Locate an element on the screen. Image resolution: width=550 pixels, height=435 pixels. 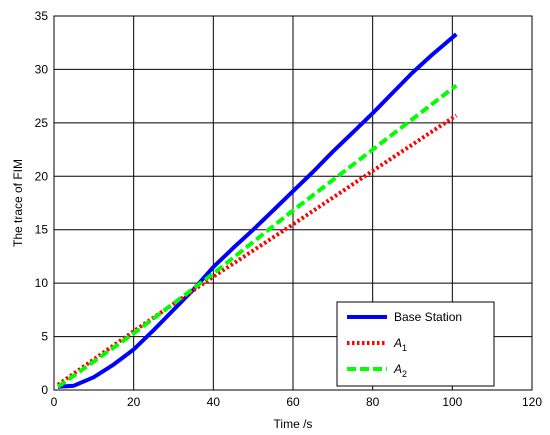
legend-entry-label: Base Station is located at coordinates (428, 317).